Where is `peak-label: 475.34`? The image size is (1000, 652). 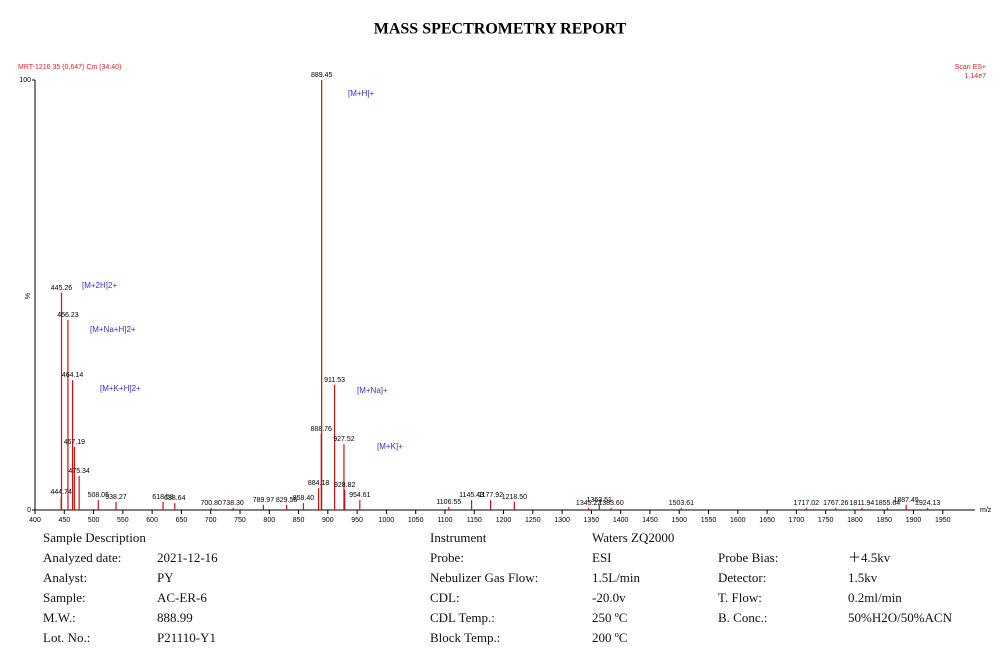 peak-label: 475.34 is located at coordinates (79, 471).